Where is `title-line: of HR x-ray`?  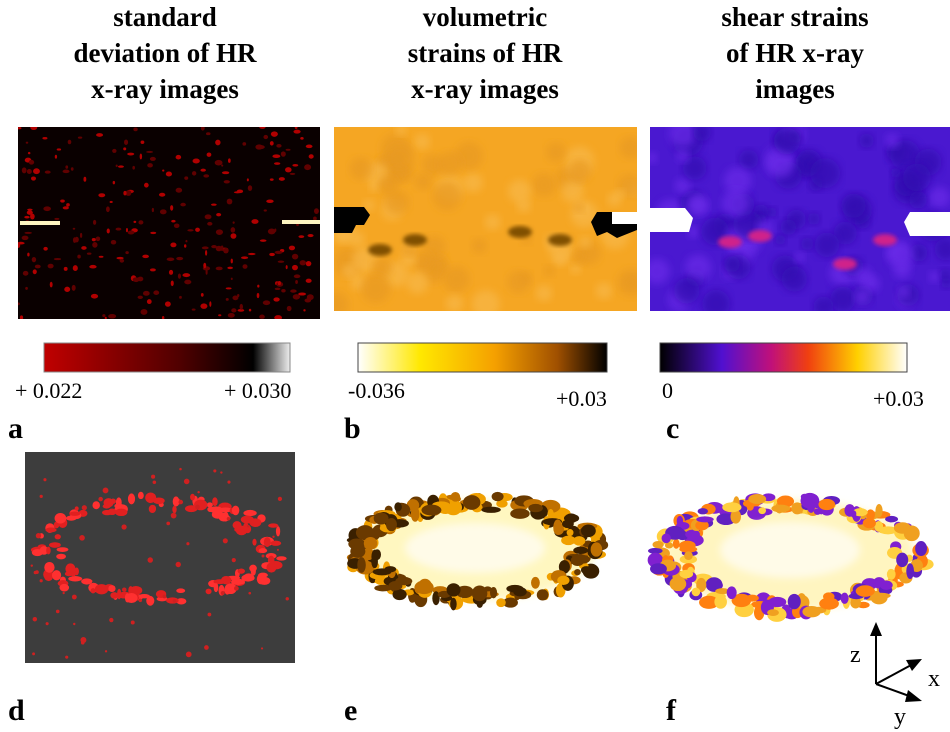
title-line: of HR x-ray is located at coordinates (795, 53).